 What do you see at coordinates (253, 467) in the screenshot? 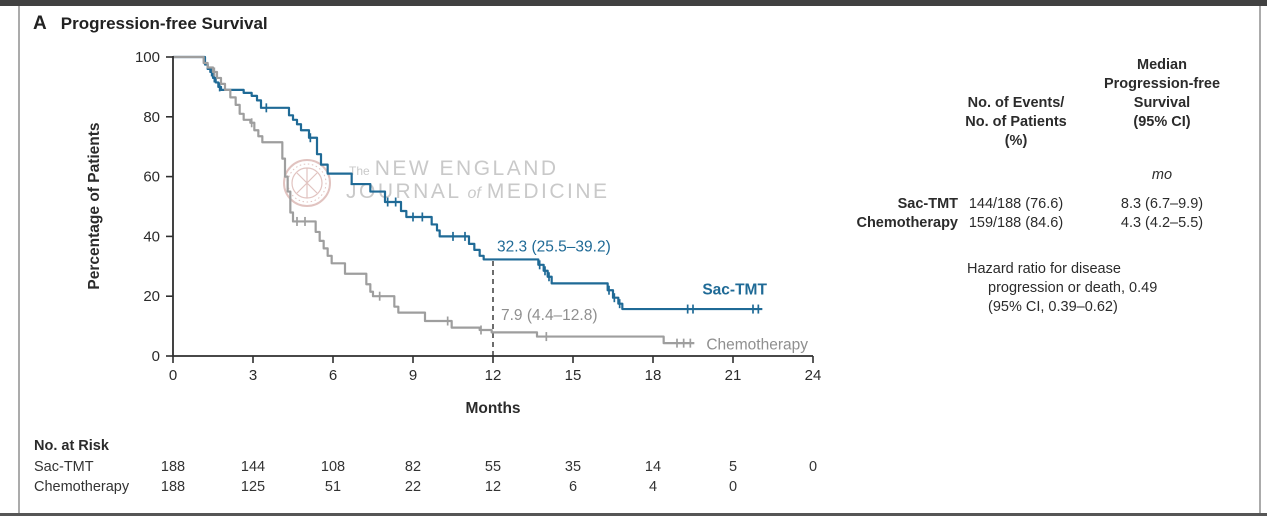
I see `risk-count: 144` at bounding box center [253, 467].